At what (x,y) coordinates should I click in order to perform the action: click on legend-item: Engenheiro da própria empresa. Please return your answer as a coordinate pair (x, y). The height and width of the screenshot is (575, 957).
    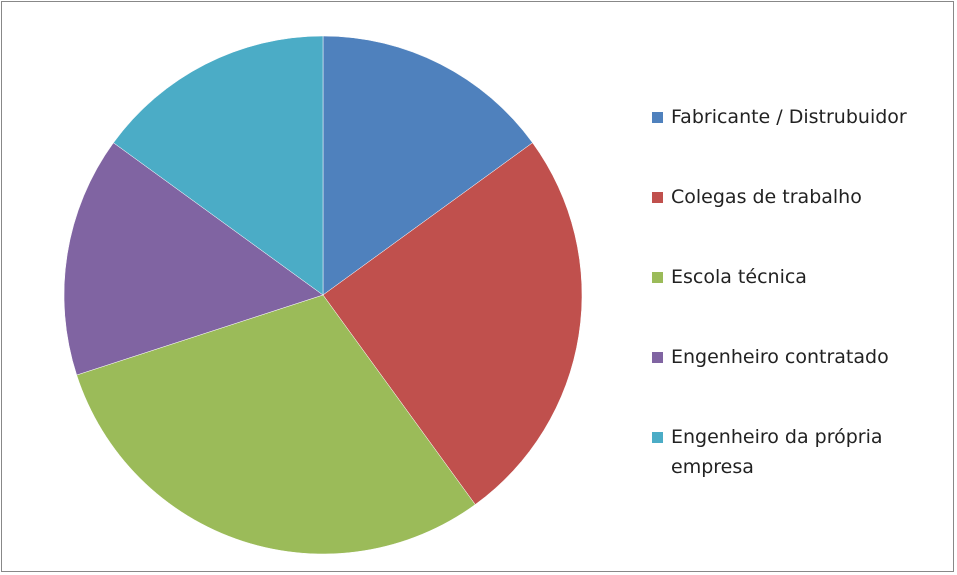
    Looking at the image, I should click on (802, 462).